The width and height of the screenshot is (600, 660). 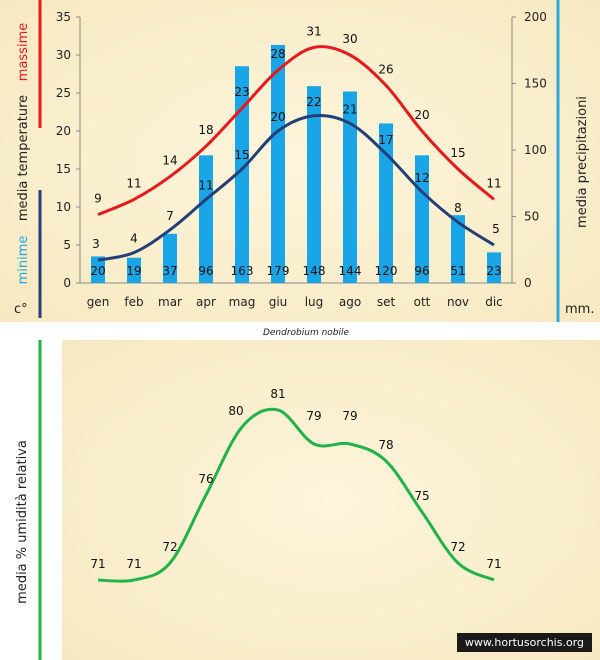 What do you see at coordinates (458, 302) in the screenshot?
I see `x-tick-label: nov` at bounding box center [458, 302].